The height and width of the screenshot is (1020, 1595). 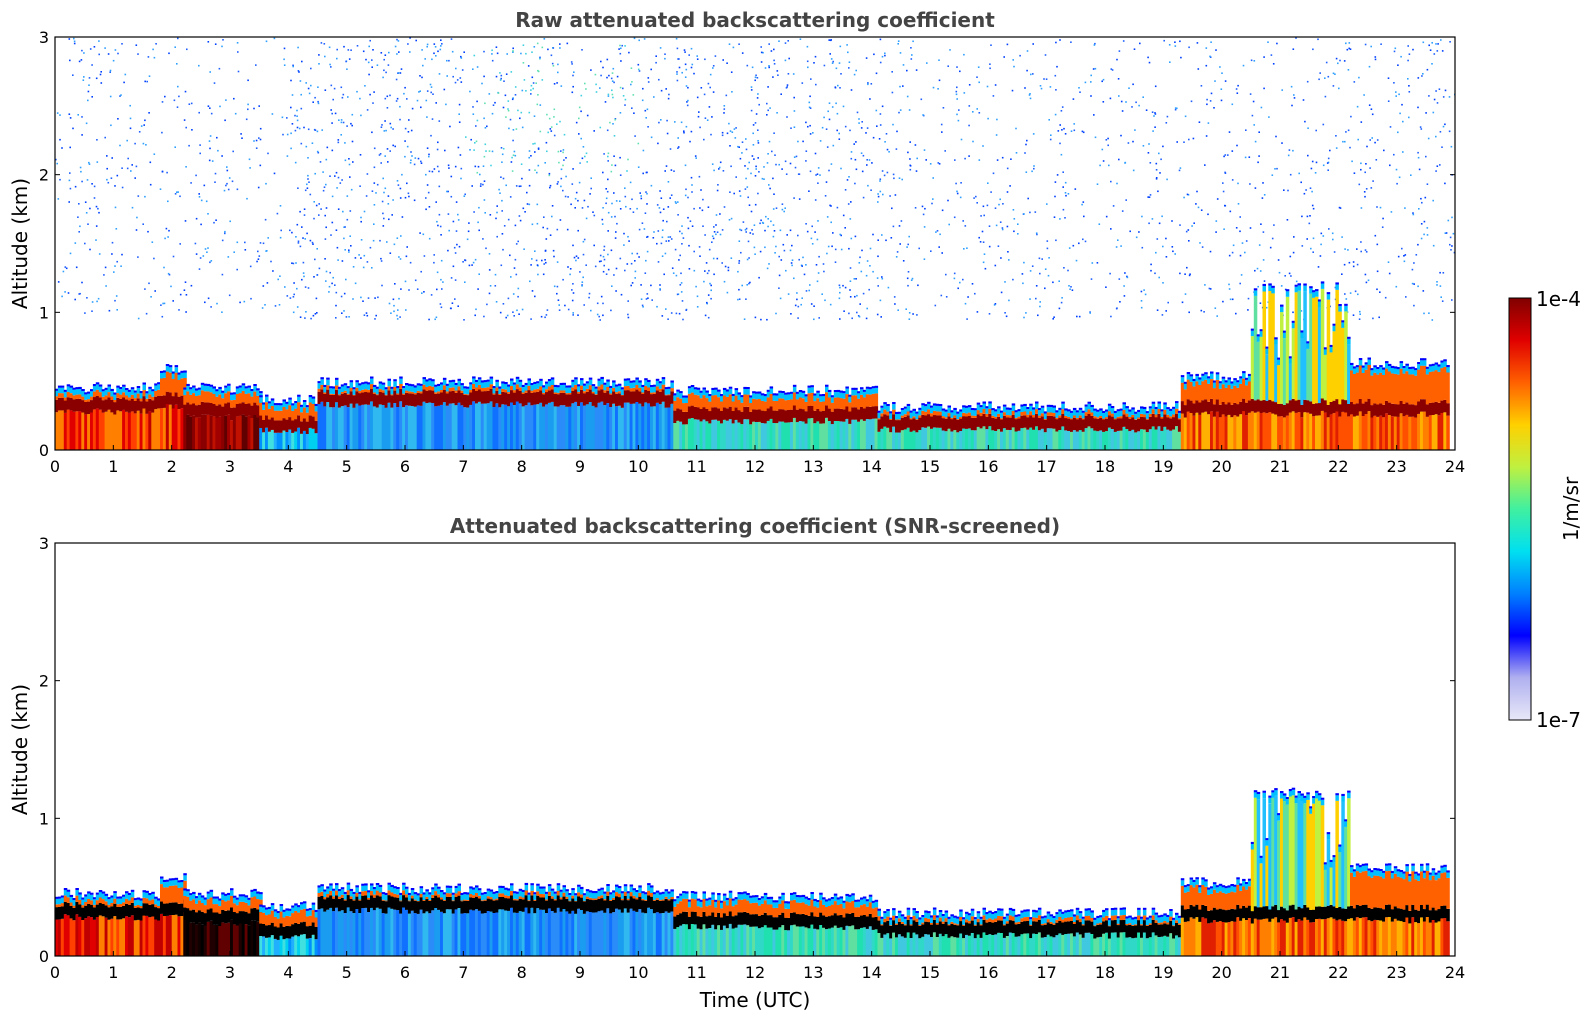 I want to click on panel-raw-y-label: Altitude (km), so click(x=20, y=243).